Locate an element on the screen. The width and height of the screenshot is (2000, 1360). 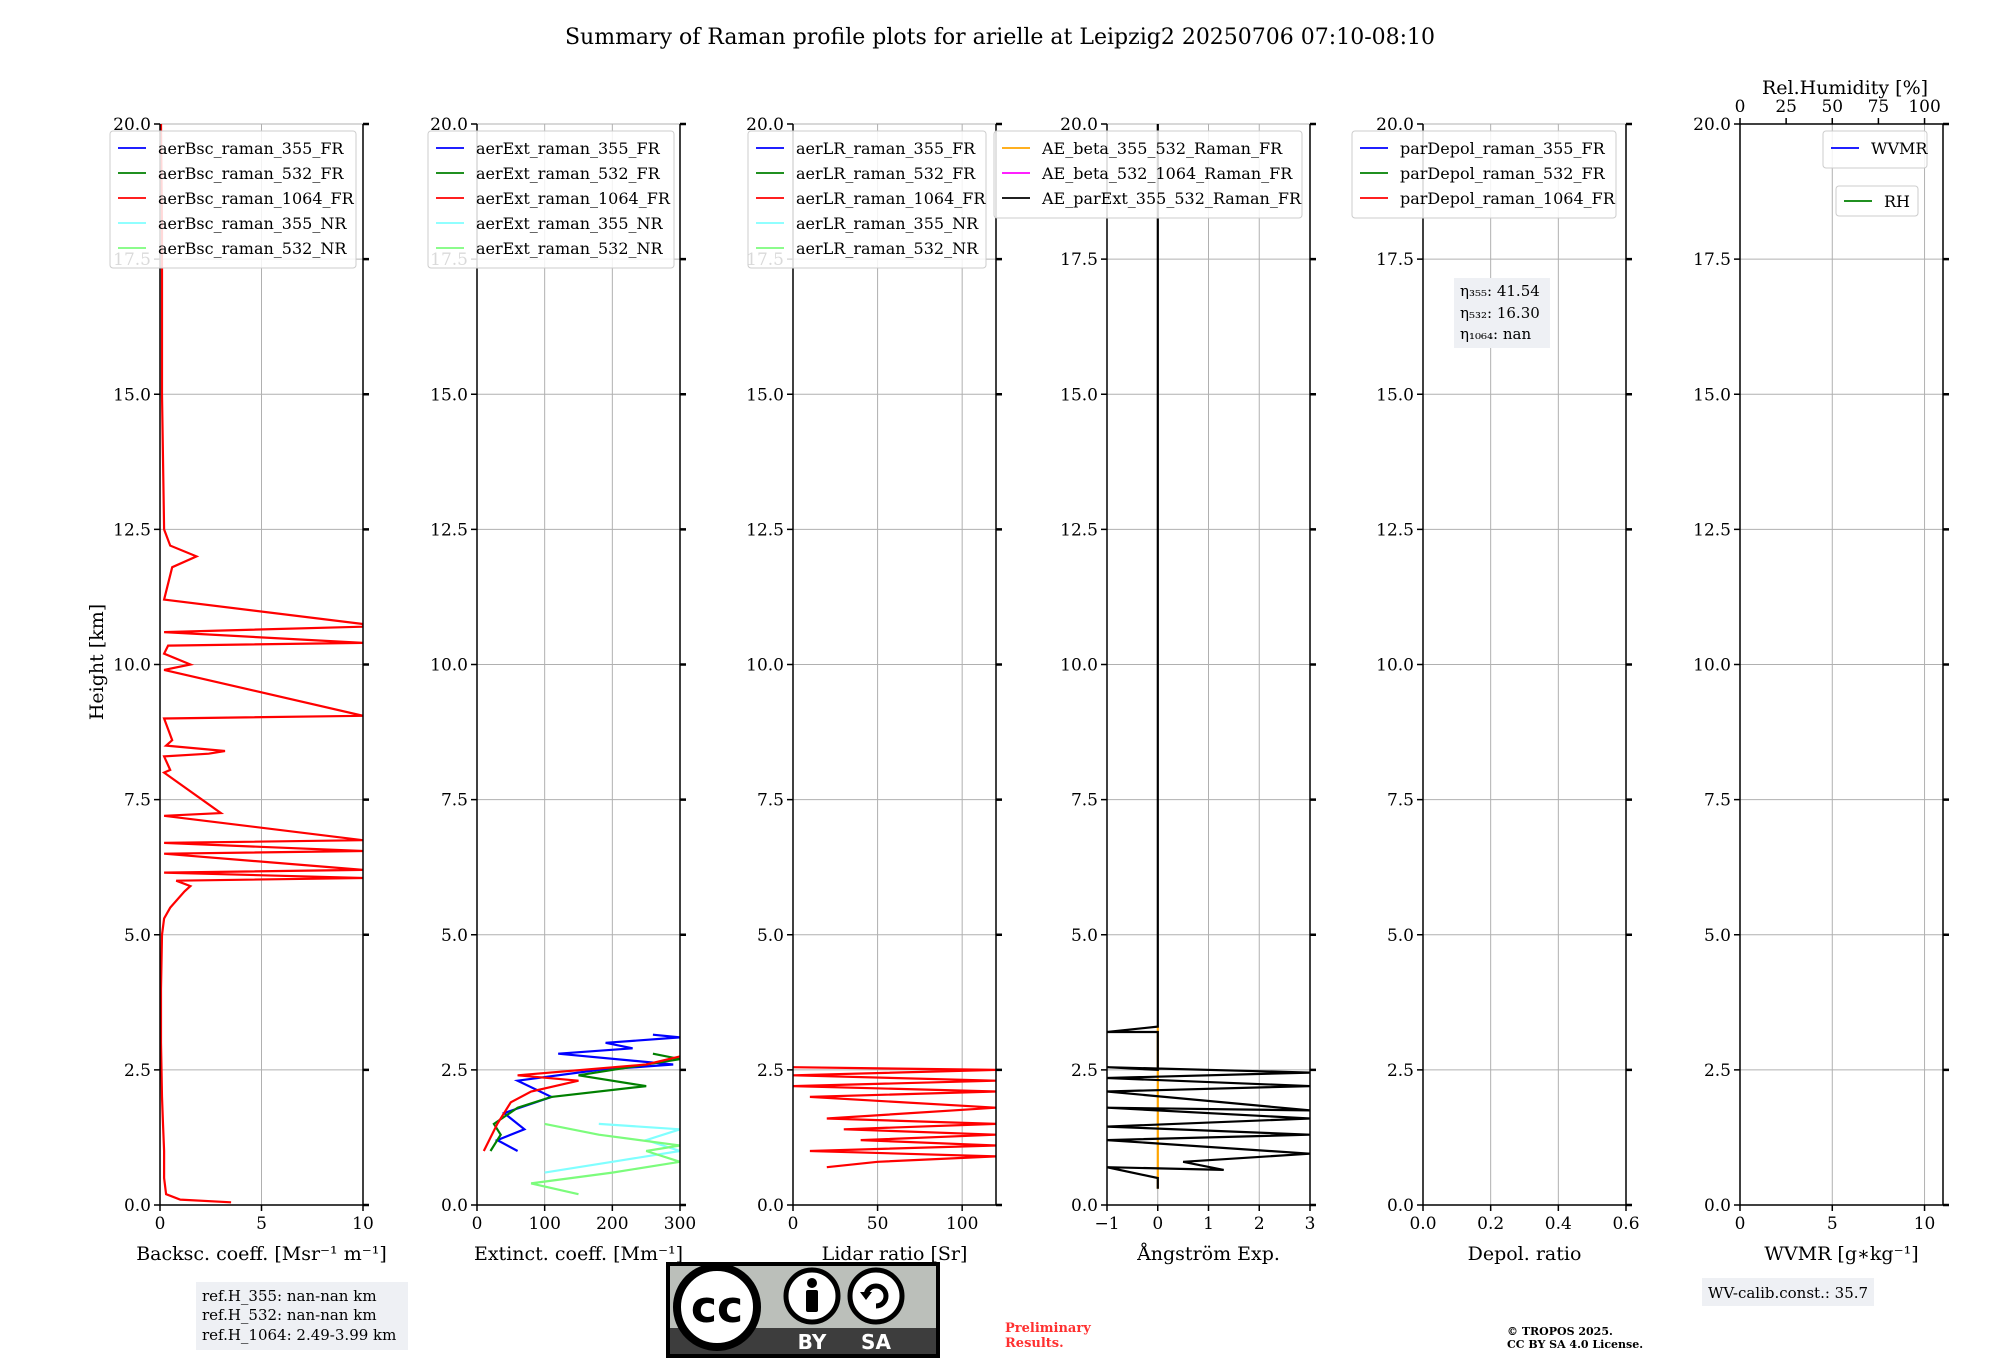
x-axis-label: Depol. ratio is located at coordinates (1525, 1254).